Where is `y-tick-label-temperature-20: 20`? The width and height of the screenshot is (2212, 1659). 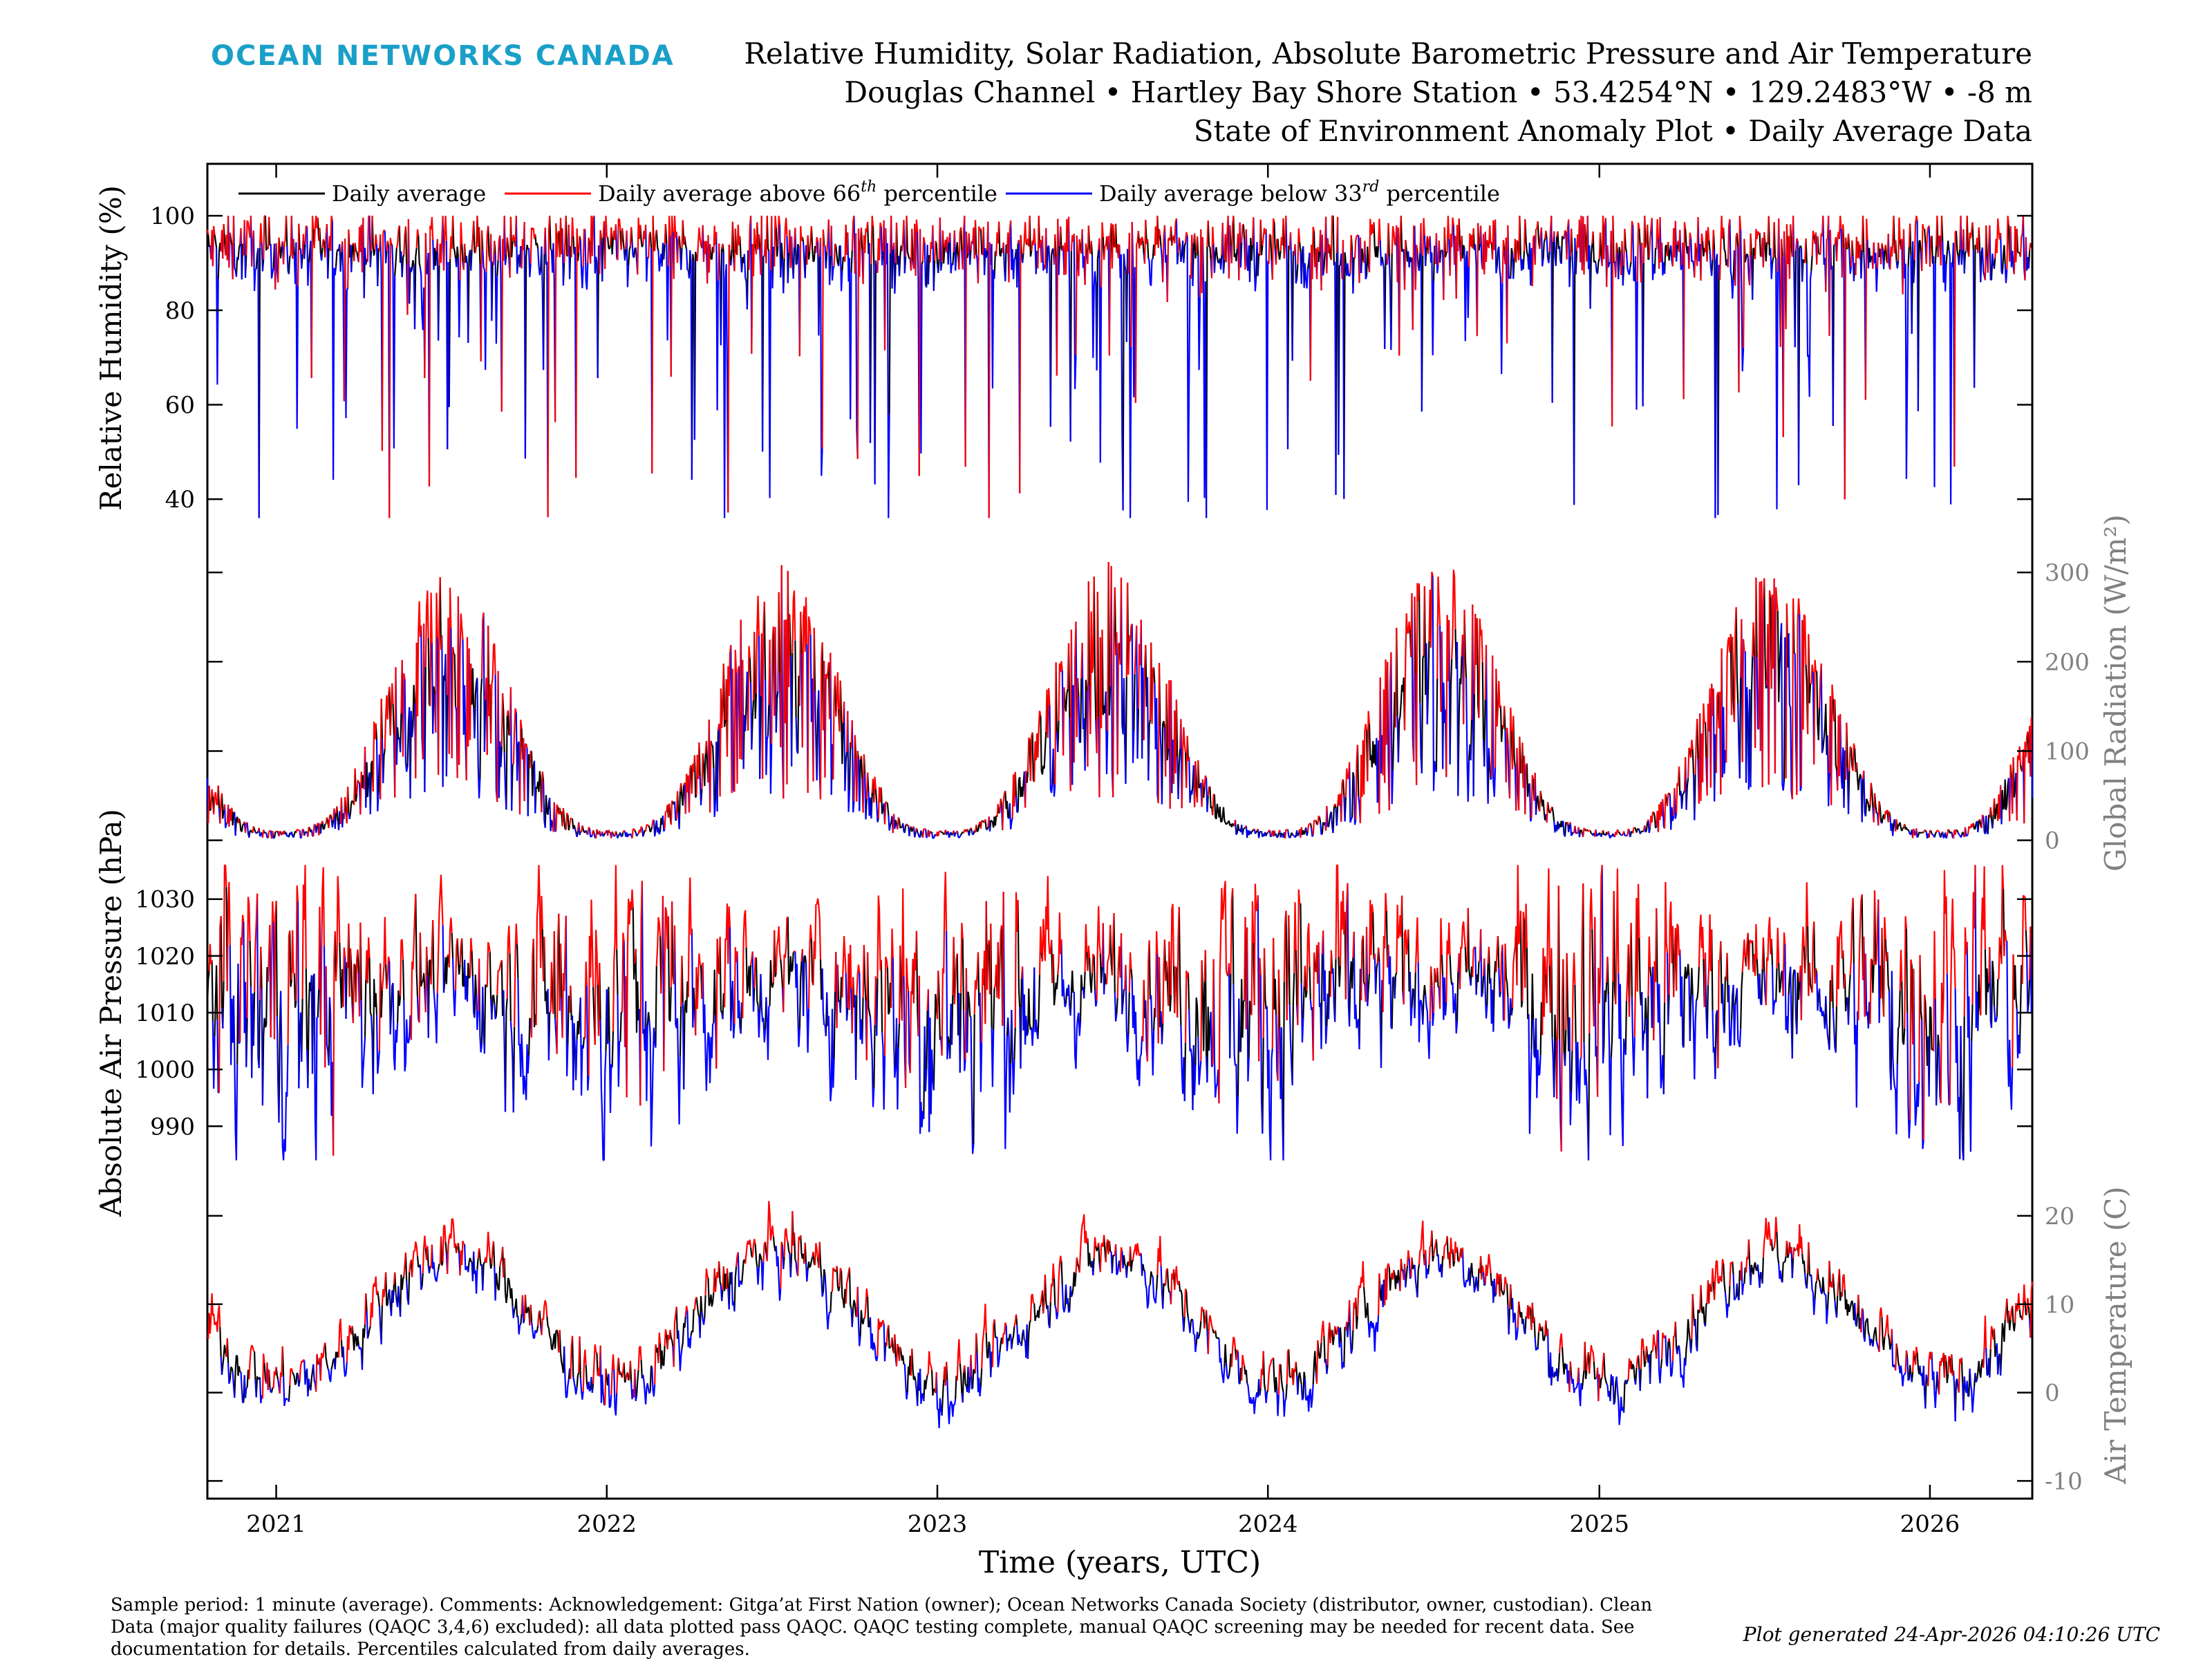
y-tick-label-temperature-20: 20 is located at coordinates (2060, 1216).